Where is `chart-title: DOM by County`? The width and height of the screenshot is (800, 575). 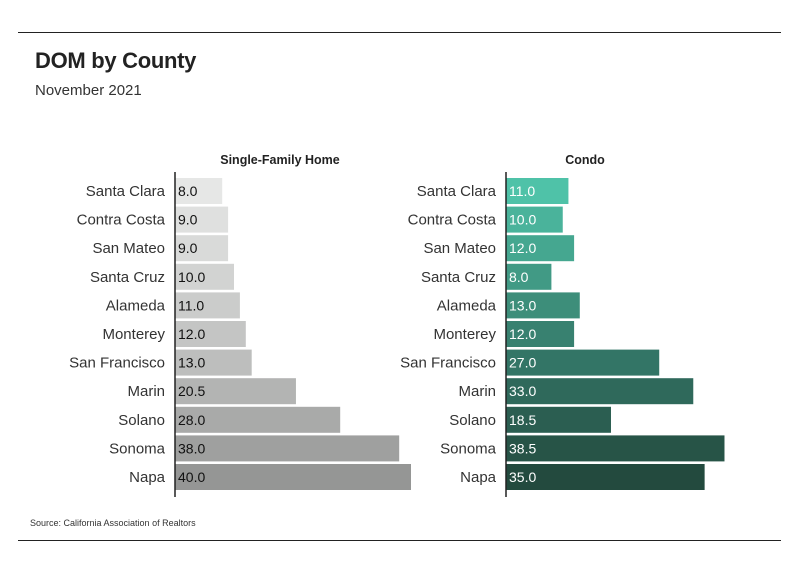 chart-title: DOM by County is located at coordinates (116, 60).